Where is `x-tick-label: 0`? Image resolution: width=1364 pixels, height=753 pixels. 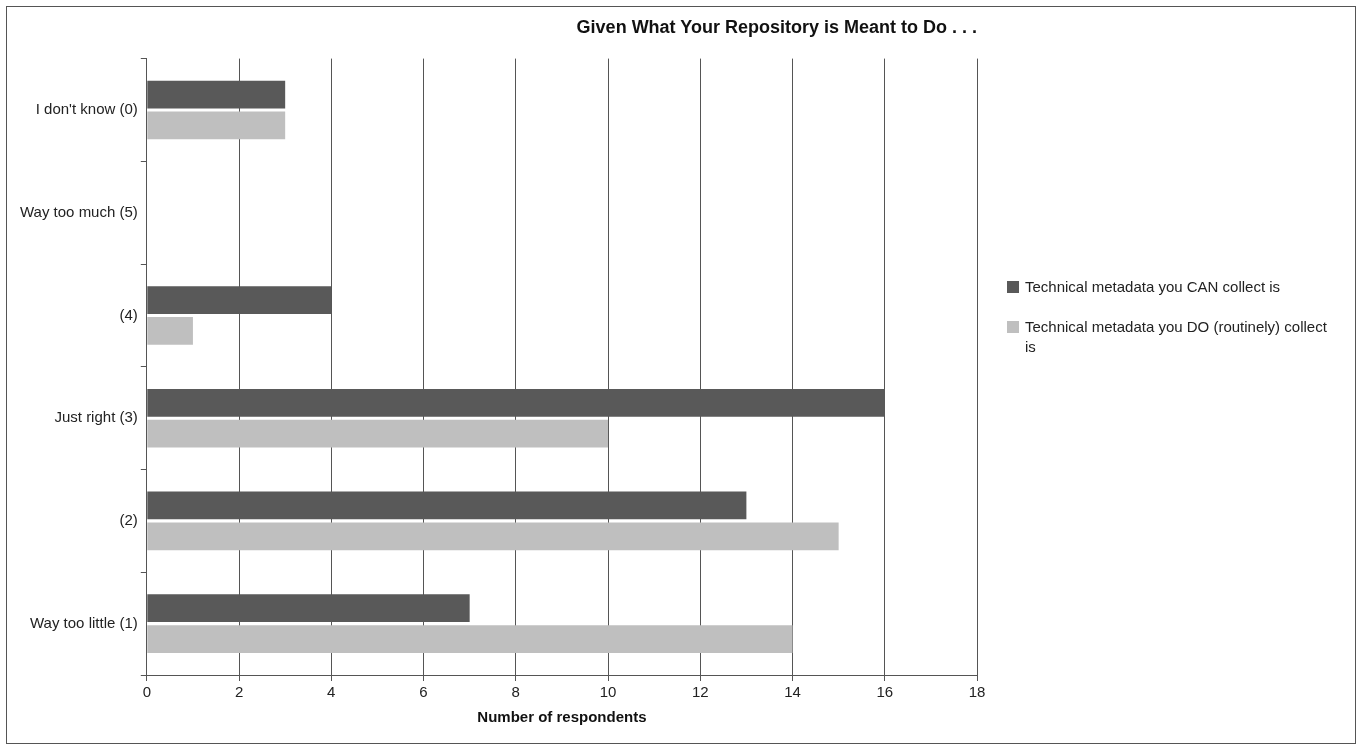
x-tick-label: 0 is located at coordinates (146, 692).